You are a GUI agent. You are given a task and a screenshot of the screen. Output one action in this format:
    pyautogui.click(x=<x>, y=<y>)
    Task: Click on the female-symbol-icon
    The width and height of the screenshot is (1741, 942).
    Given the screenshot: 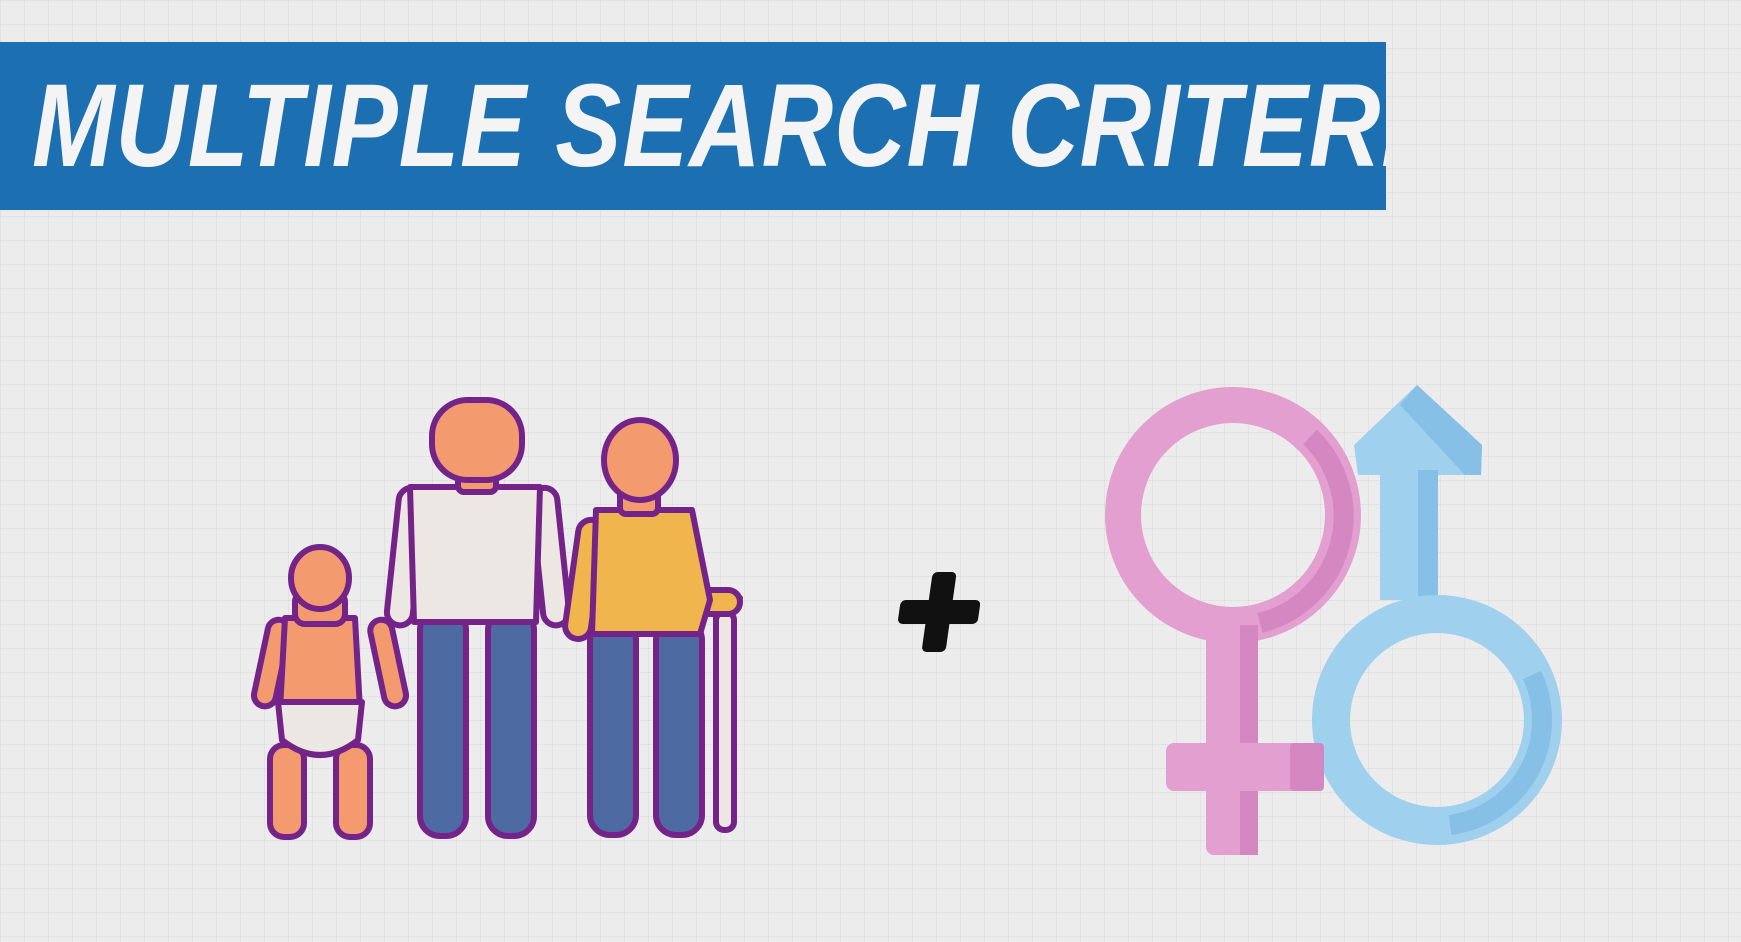 What is the action you would take?
    pyautogui.click(x=1233, y=621)
    